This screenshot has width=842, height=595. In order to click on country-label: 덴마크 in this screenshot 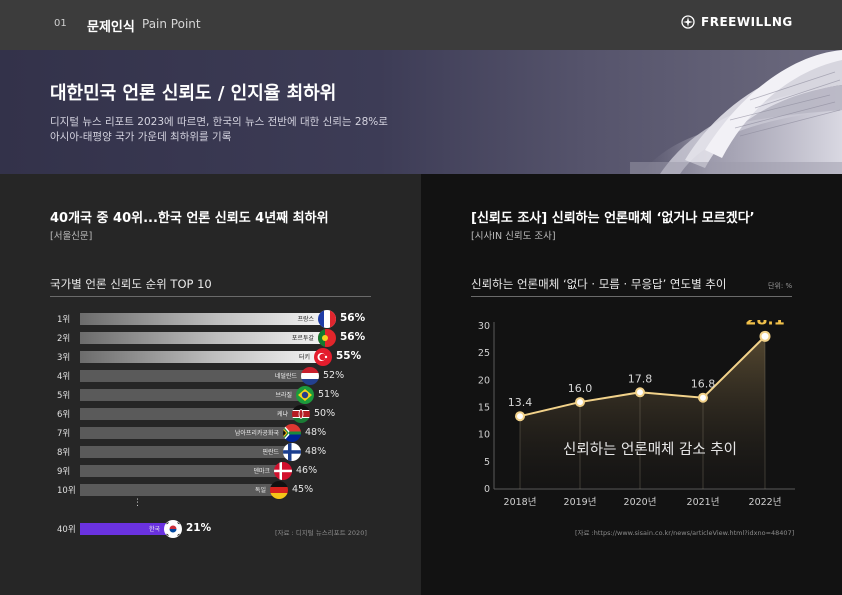, I will do `click(261, 471)`.